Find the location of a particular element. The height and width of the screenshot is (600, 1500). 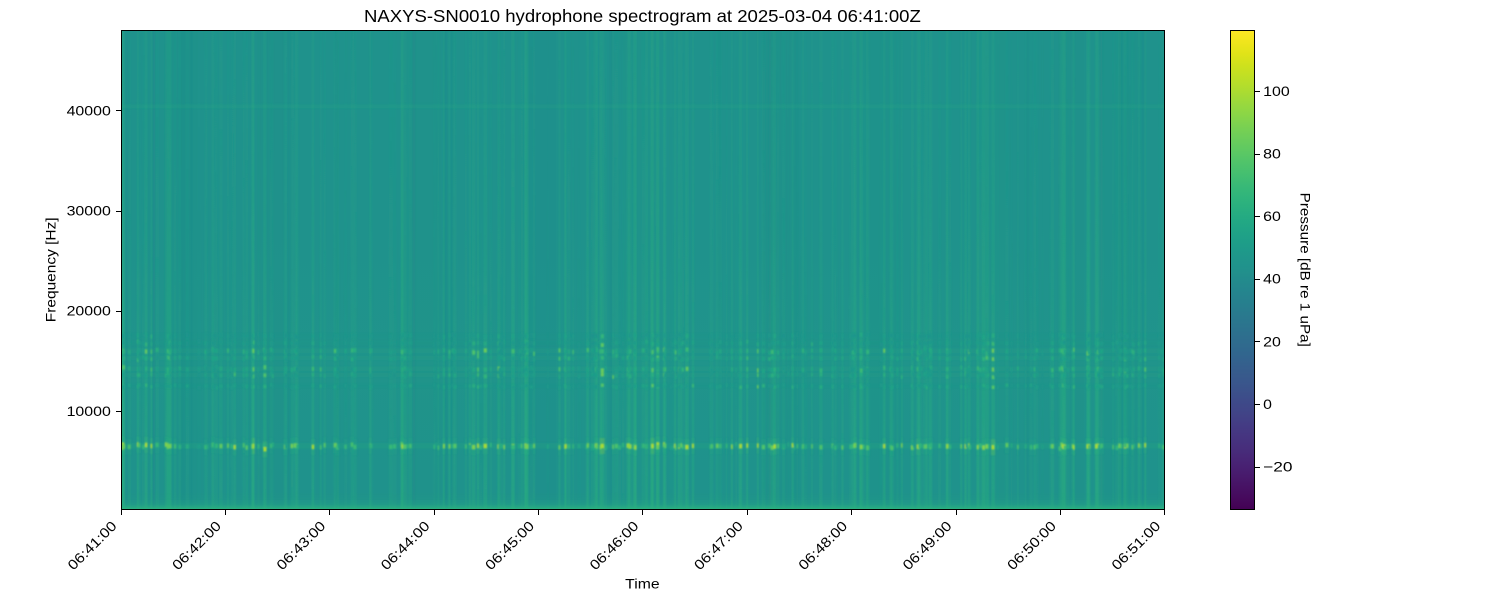

svg-text: Time is located at coordinates (642, 584).